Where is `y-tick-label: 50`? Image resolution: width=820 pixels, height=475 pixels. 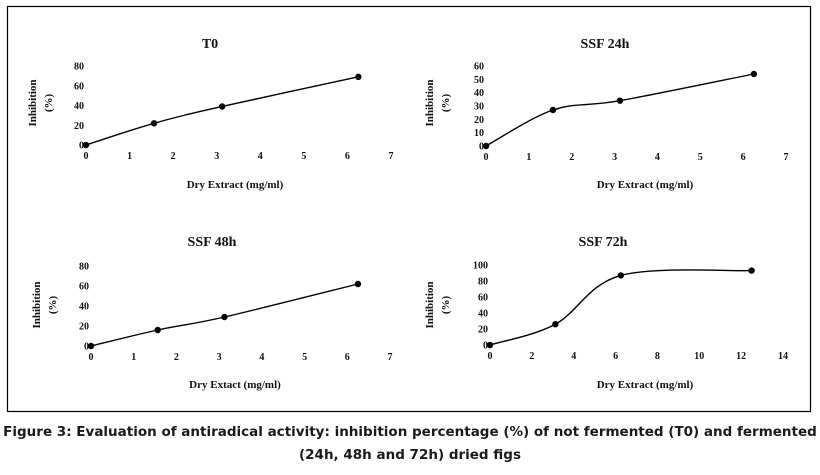 y-tick-label: 50 is located at coordinates (479, 80).